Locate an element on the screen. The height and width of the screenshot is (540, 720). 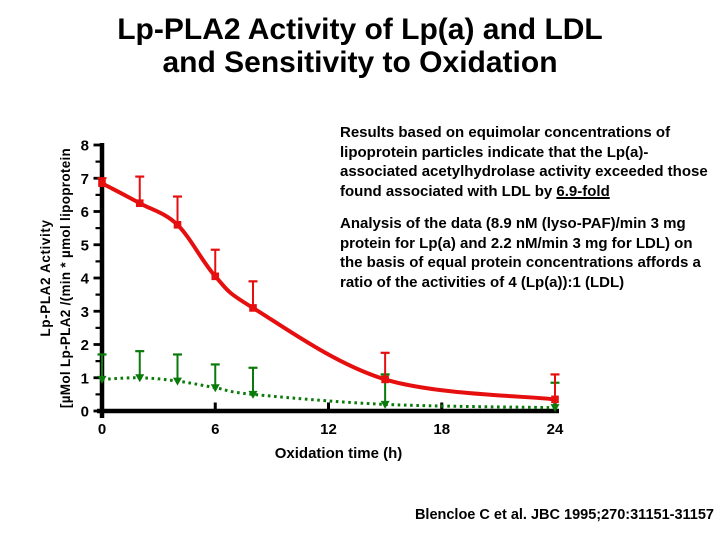
x-tick-label: 6 is located at coordinates (215, 429).